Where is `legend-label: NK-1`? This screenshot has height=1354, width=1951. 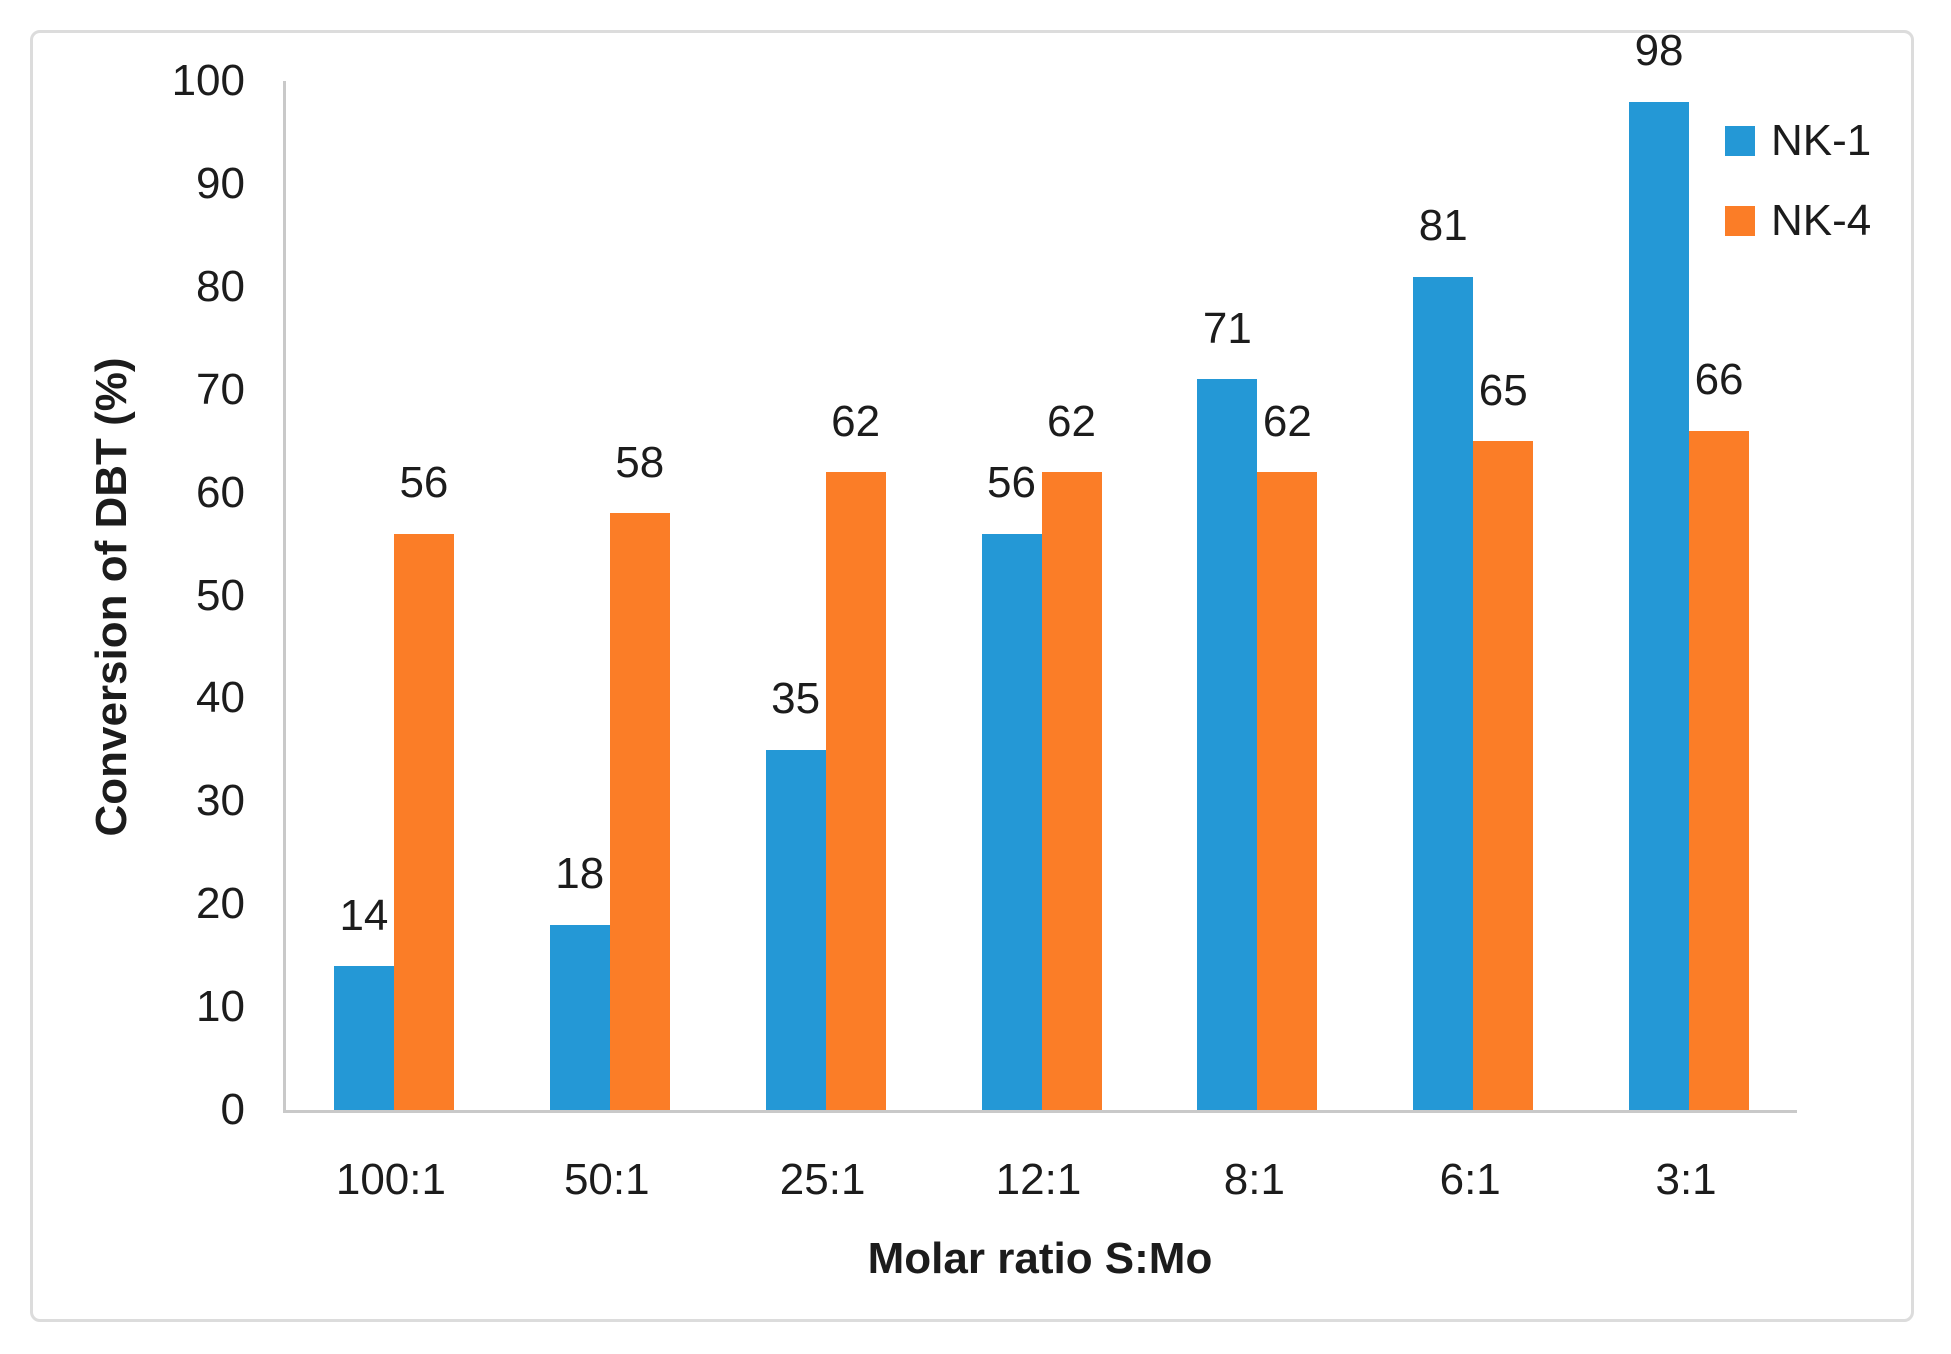 legend-label: NK-1 is located at coordinates (1821, 140).